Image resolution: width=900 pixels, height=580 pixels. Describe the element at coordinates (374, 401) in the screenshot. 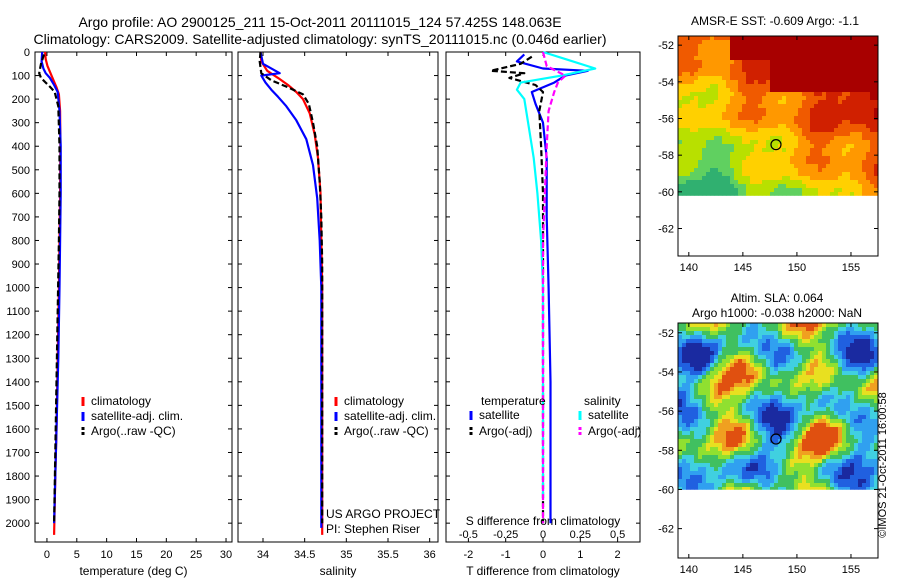

I see `legend-label: climatology` at that location.